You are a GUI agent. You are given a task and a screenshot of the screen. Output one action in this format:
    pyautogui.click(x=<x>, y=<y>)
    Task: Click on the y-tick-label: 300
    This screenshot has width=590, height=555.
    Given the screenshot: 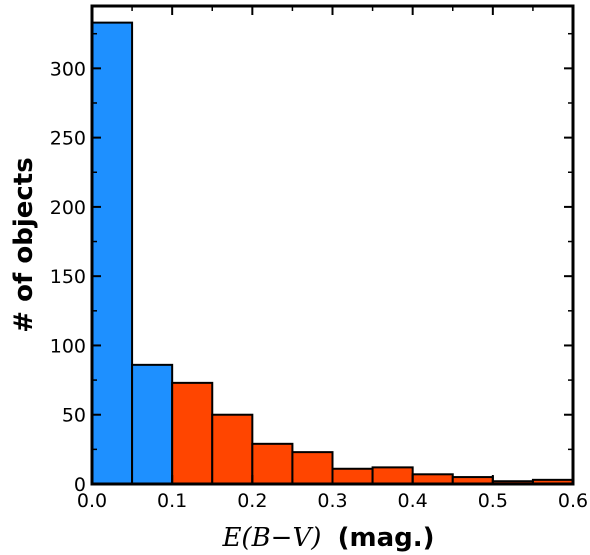 What is the action you would take?
    pyautogui.click(x=68, y=69)
    